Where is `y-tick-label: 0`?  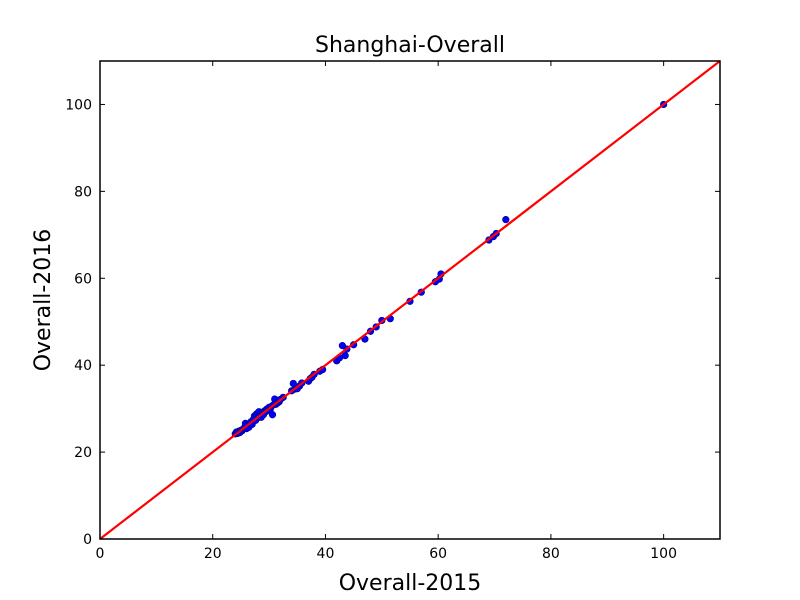 y-tick-label: 0 is located at coordinates (87, 540).